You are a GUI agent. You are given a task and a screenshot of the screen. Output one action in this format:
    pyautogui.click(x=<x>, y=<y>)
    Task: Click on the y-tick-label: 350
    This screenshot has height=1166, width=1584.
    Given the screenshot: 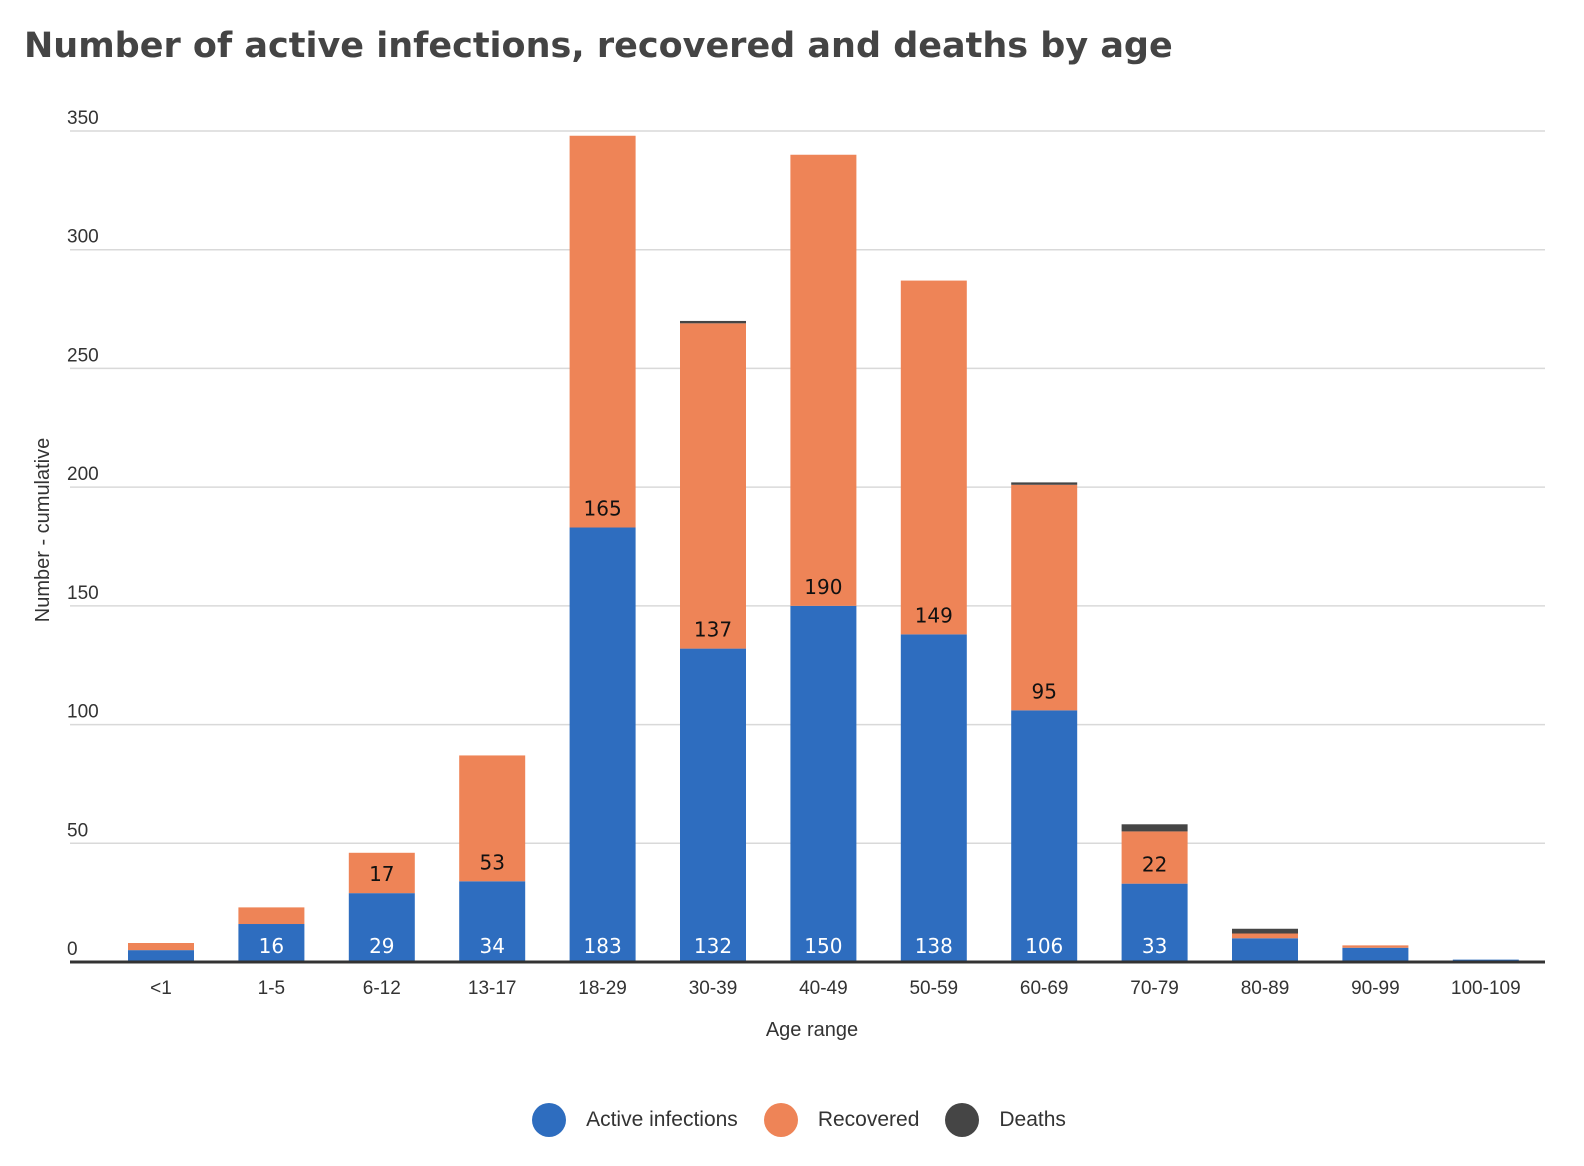 What is the action you would take?
    pyautogui.click(x=83, y=118)
    